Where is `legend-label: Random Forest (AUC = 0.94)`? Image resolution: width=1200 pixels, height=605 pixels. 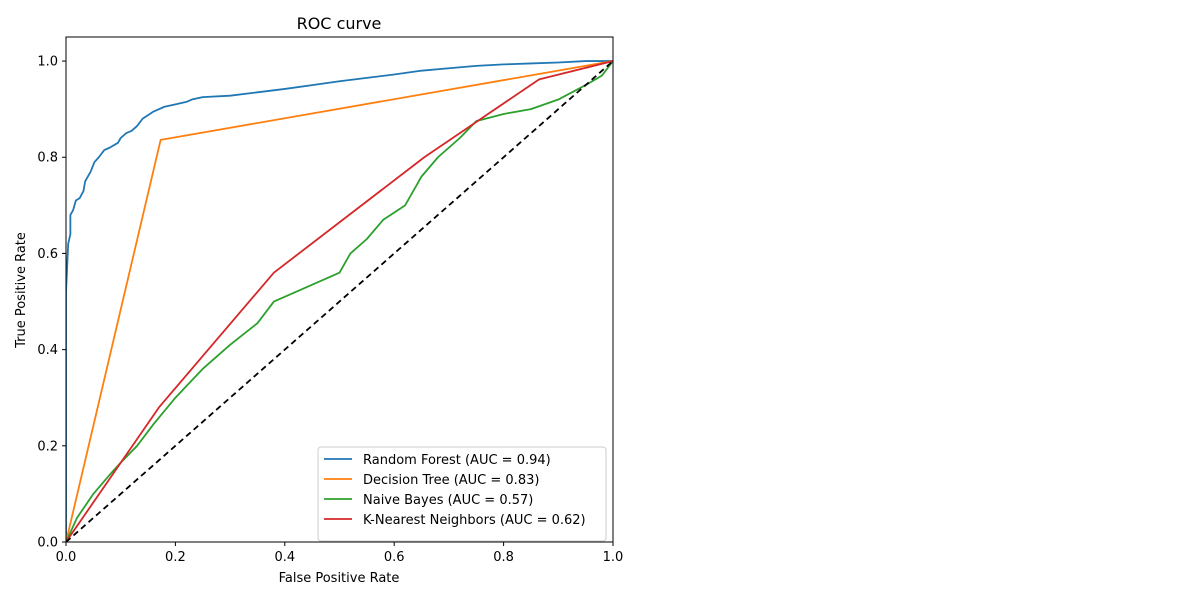
legend-label: Random Forest (AUC = 0.94) is located at coordinates (457, 460).